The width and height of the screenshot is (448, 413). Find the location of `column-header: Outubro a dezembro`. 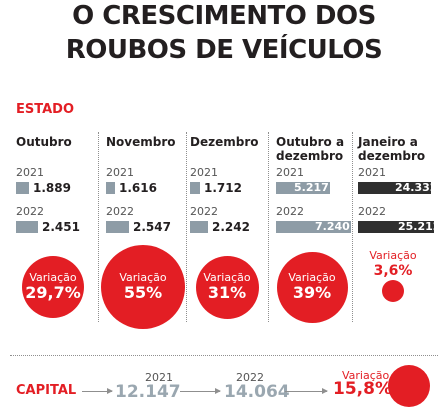

column-header: Outubro a dezembro is located at coordinates (310, 149).